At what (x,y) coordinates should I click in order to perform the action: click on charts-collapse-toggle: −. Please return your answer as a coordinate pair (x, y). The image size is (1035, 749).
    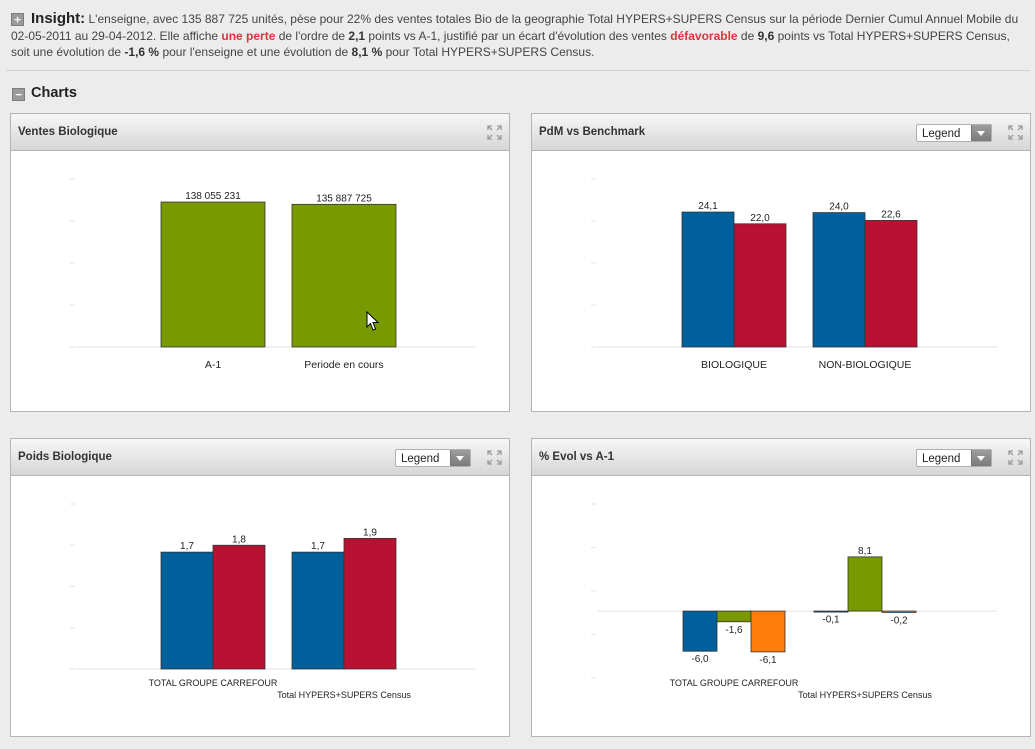
    Looking at the image, I should click on (18, 94).